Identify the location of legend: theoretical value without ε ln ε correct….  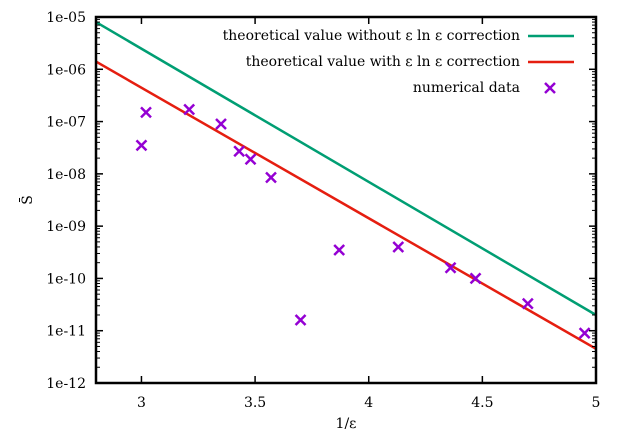
(398, 62).